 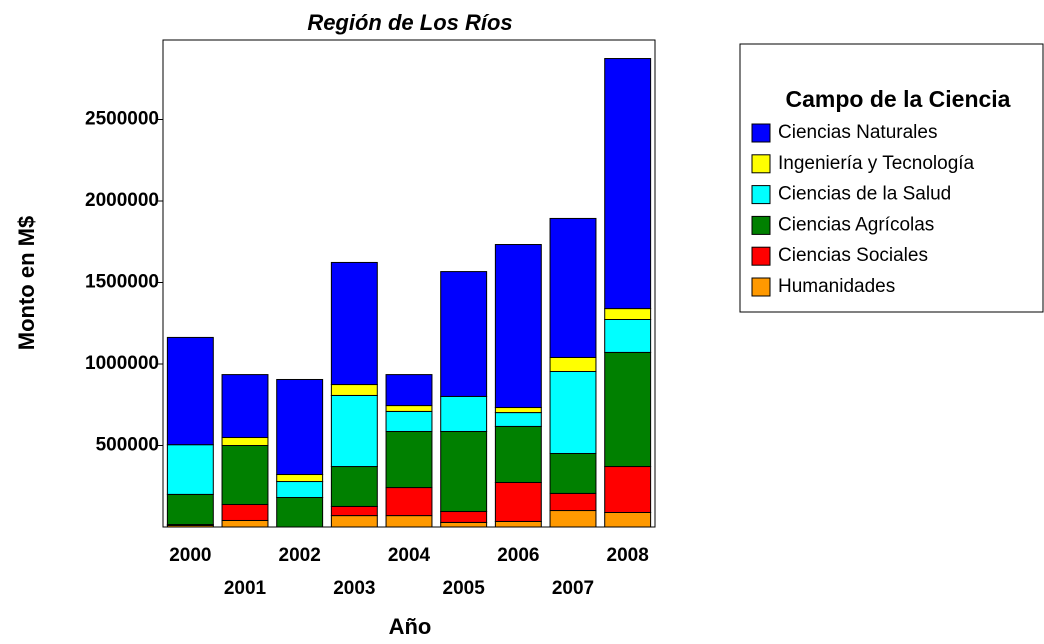 I want to click on x-tick-label: 2004, so click(x=409, y=555).